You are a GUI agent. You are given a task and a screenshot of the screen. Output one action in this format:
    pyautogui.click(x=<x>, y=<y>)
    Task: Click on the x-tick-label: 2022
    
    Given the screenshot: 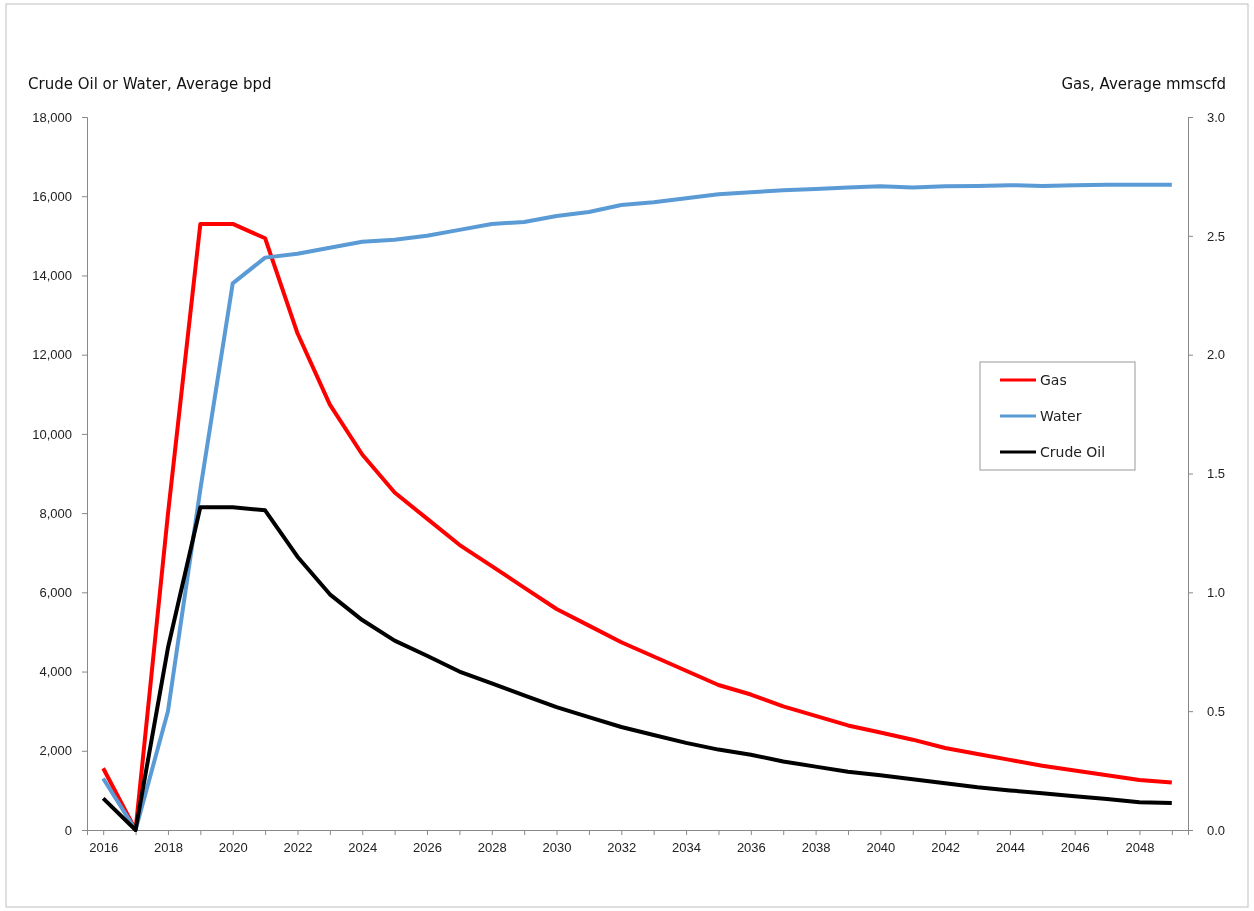 What is the action you would take?
    pyautogui.click(x=298, y=848)
    